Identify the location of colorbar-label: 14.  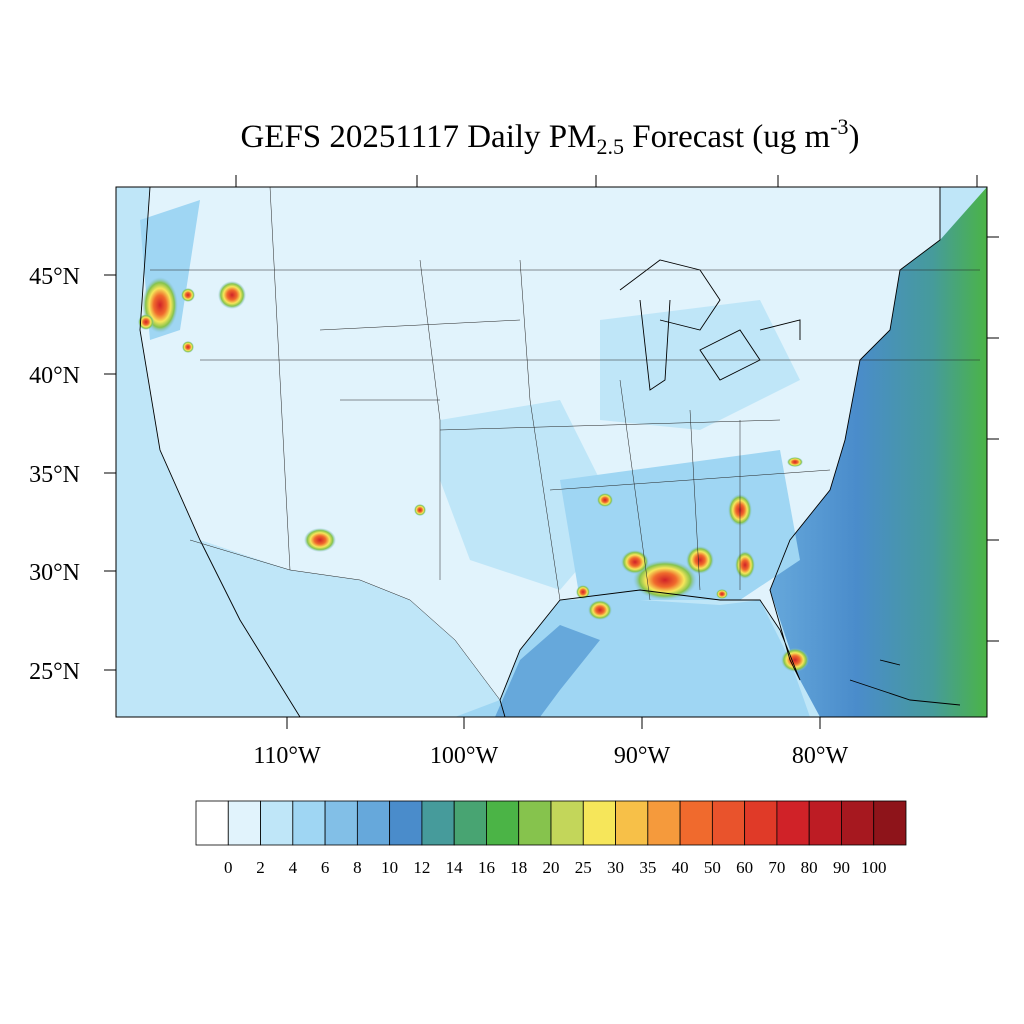
(455, 867).